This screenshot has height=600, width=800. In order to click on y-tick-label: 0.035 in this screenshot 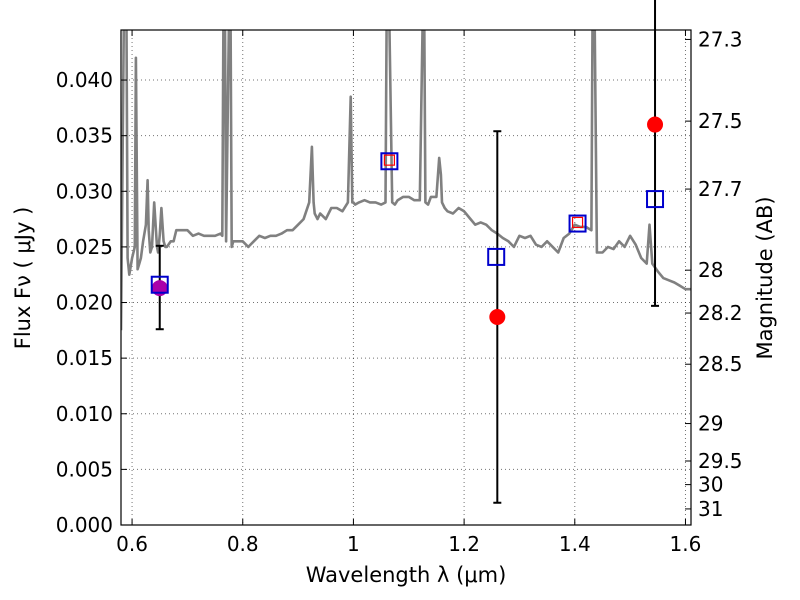, I will do `click(84, 136)`.